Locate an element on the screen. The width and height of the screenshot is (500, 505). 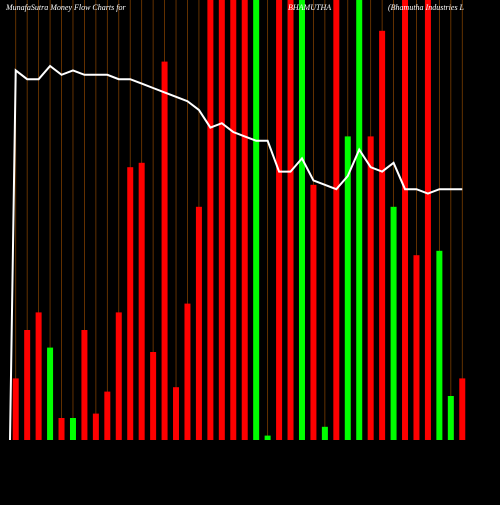
symbol: BHAMUTHA is located at coordinates (309, 7).